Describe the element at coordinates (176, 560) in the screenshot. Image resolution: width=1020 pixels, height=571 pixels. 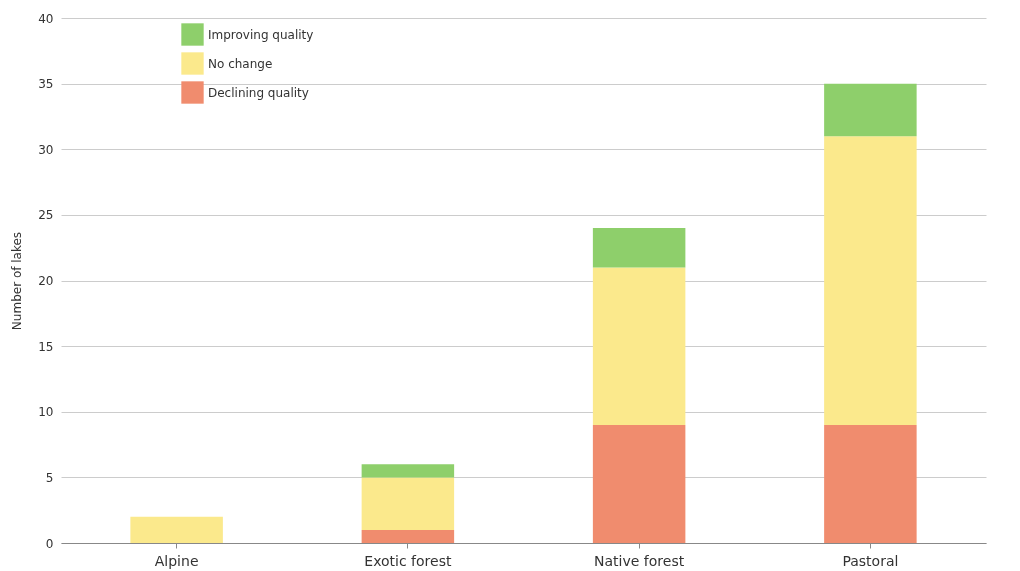
I see `x-tick-label: Alpine` at that location.